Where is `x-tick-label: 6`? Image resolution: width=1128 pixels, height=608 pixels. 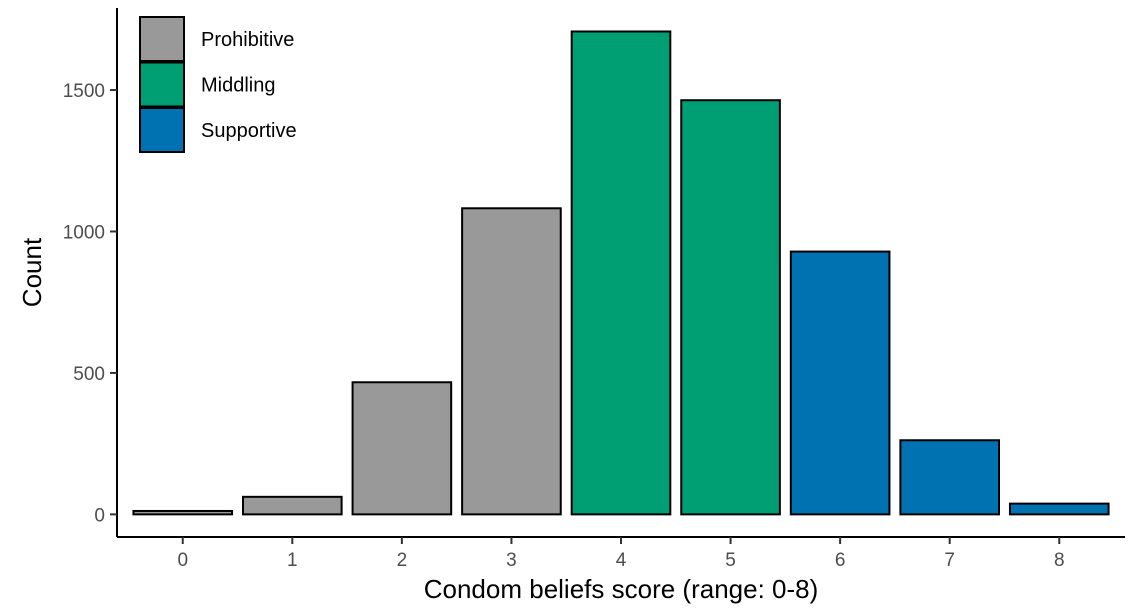
x-tick-label: 6 is located at coordinates (840, 560).